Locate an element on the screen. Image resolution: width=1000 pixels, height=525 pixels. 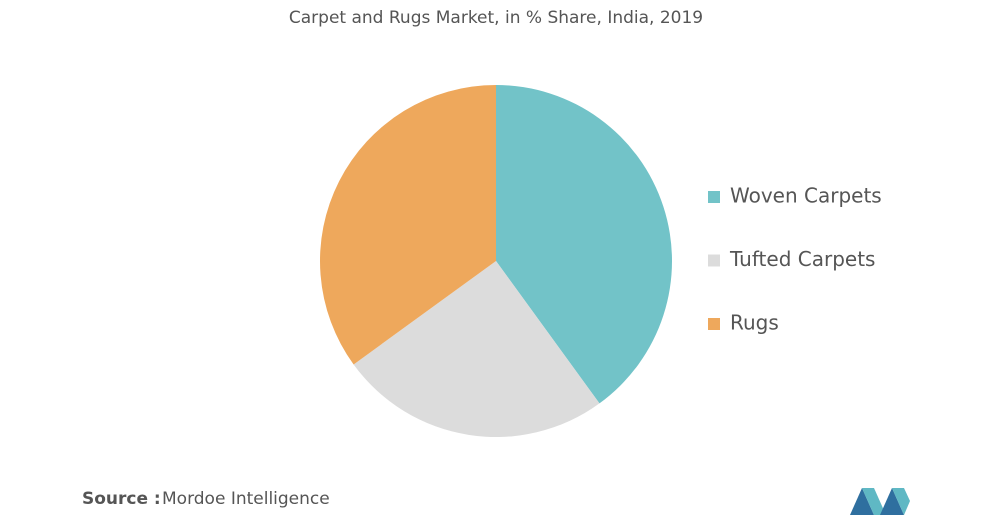
logo is located at coordinates (880, 501).